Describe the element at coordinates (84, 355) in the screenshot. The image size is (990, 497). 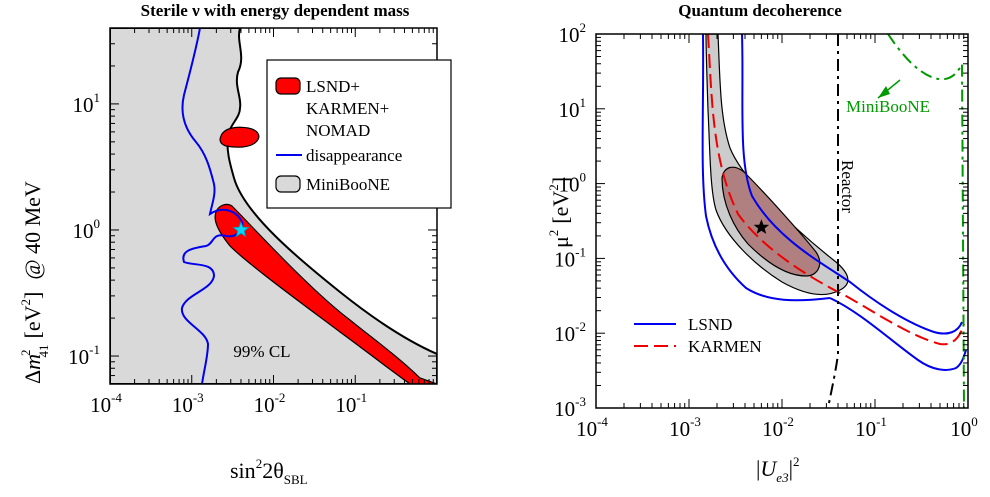
I see `left-ytick-label: 10⁻¹` at that location.